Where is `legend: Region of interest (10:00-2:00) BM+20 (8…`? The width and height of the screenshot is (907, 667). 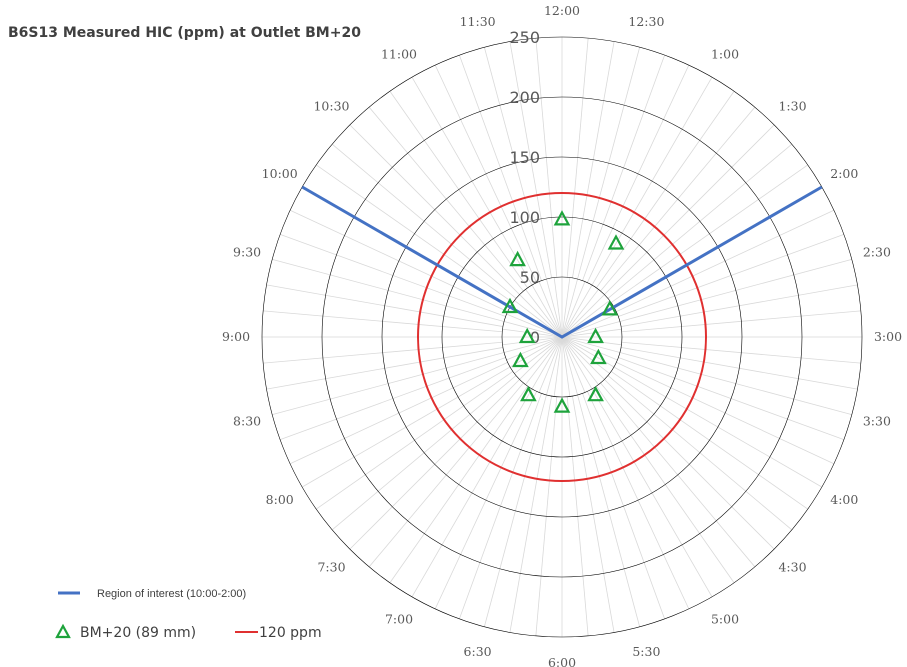
legend: Region of interest (10:00-2:00) BM+20 (8… is located at coordinates (188, 614).